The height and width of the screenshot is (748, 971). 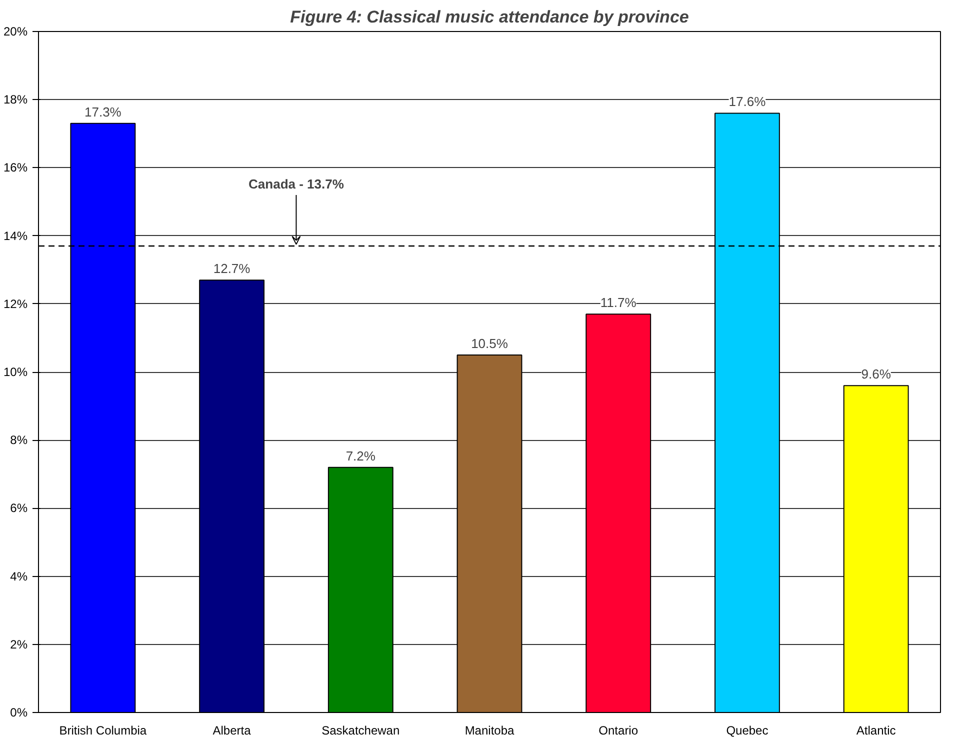 I want to click on y-tick-label: 12%, so click(x=15, y=303).